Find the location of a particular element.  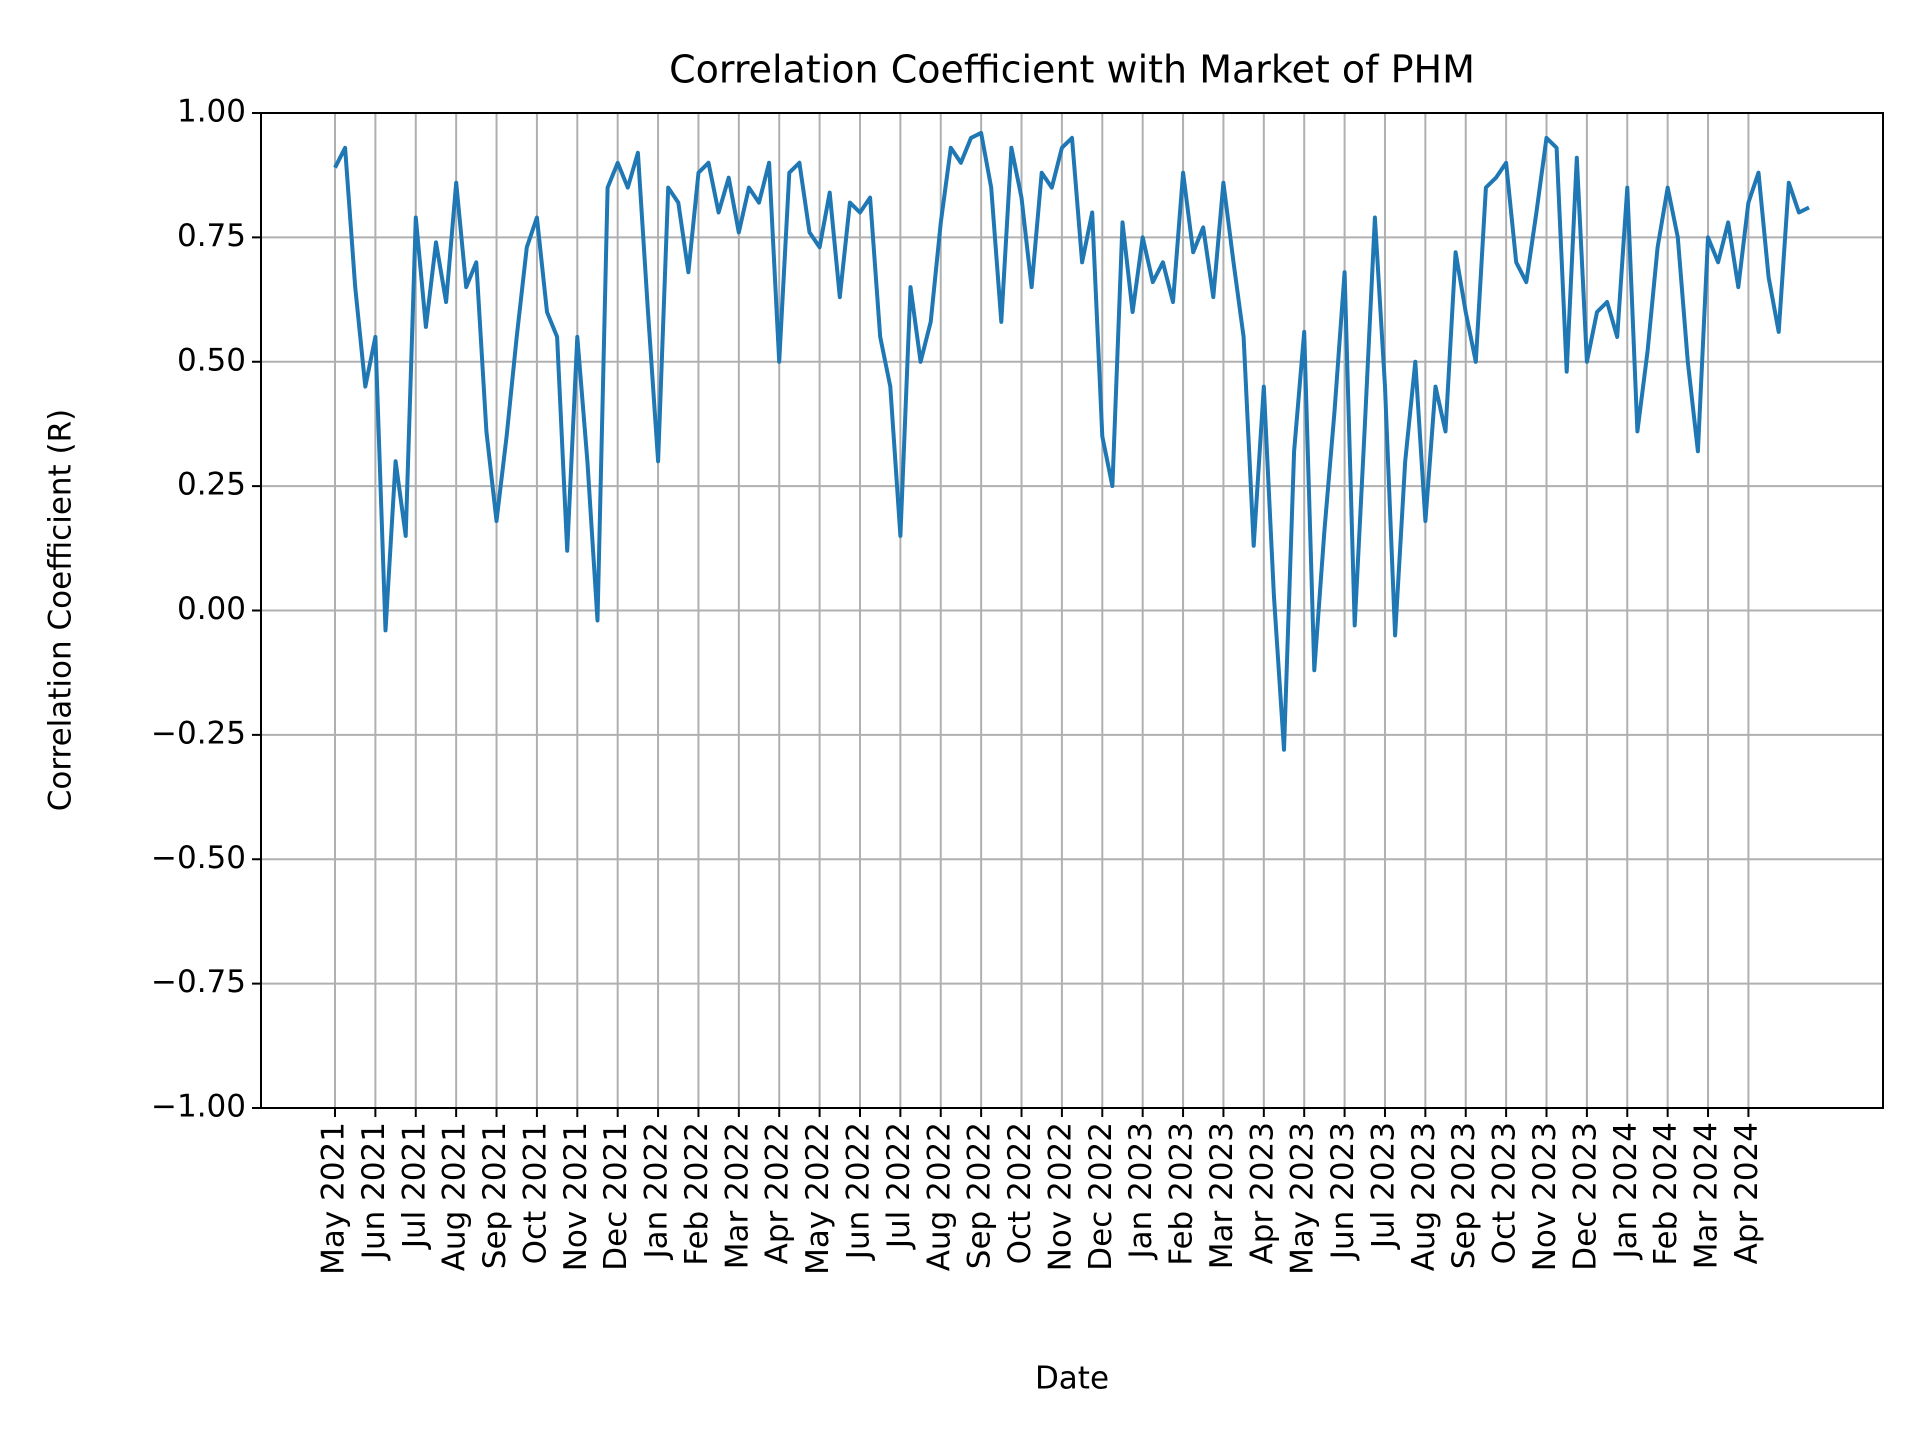

x-tick-label: May 2023 is located at coordinates (1303, 1198).